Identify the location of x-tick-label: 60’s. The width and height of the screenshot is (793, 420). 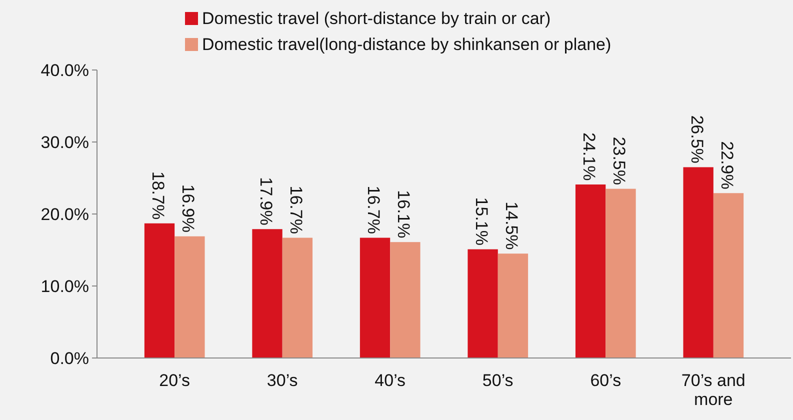
(606, 380).